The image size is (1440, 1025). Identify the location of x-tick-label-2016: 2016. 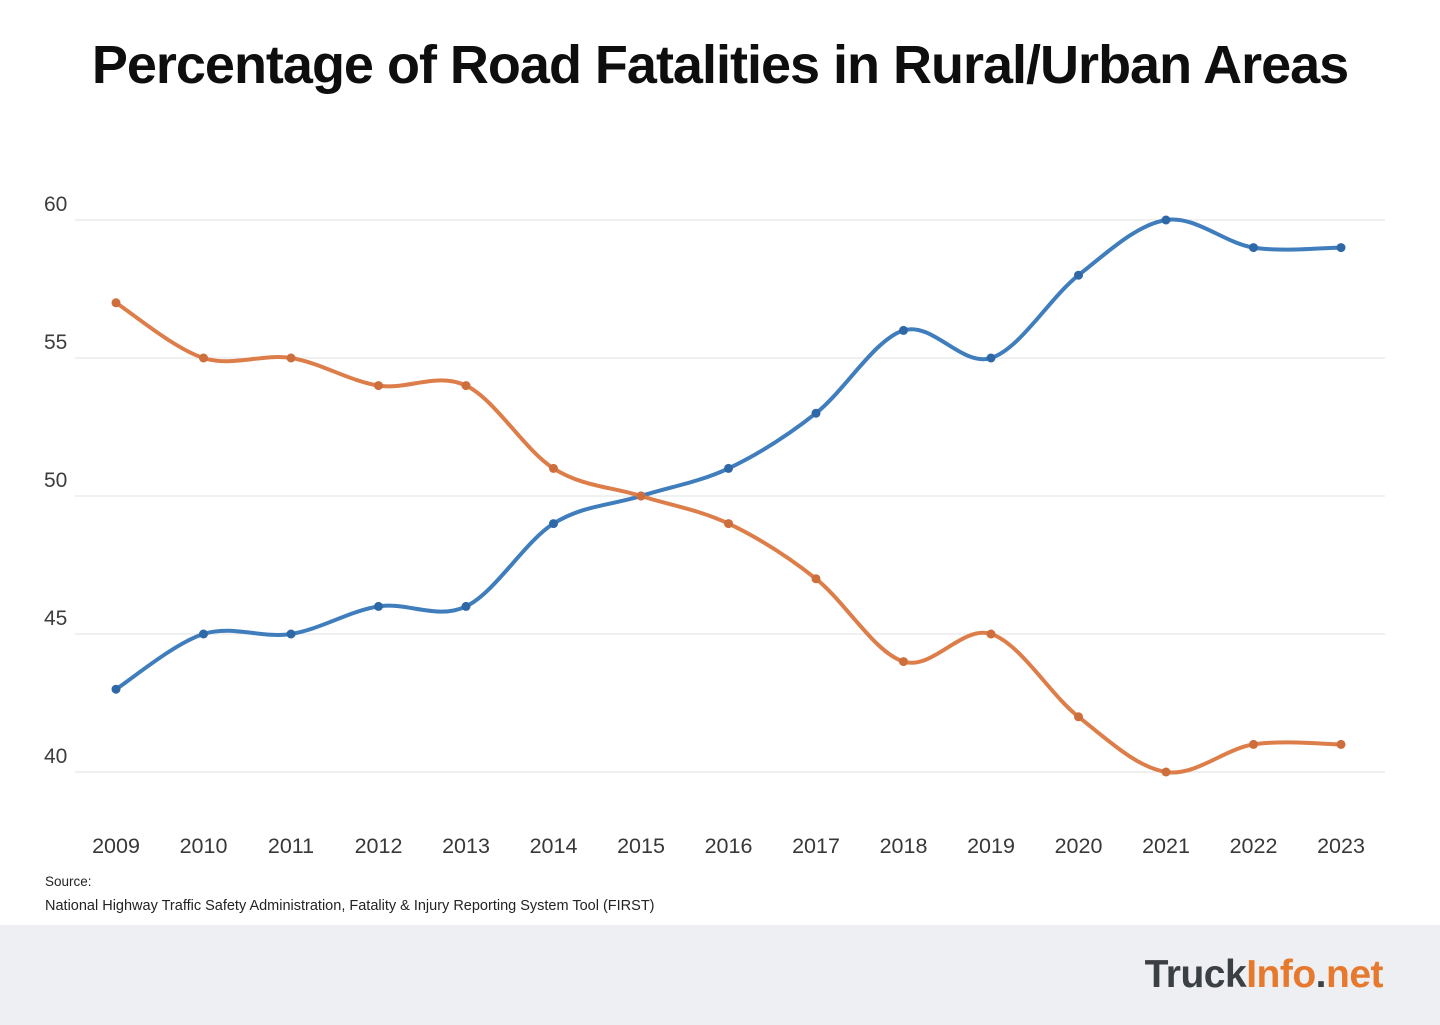
(729, 846).